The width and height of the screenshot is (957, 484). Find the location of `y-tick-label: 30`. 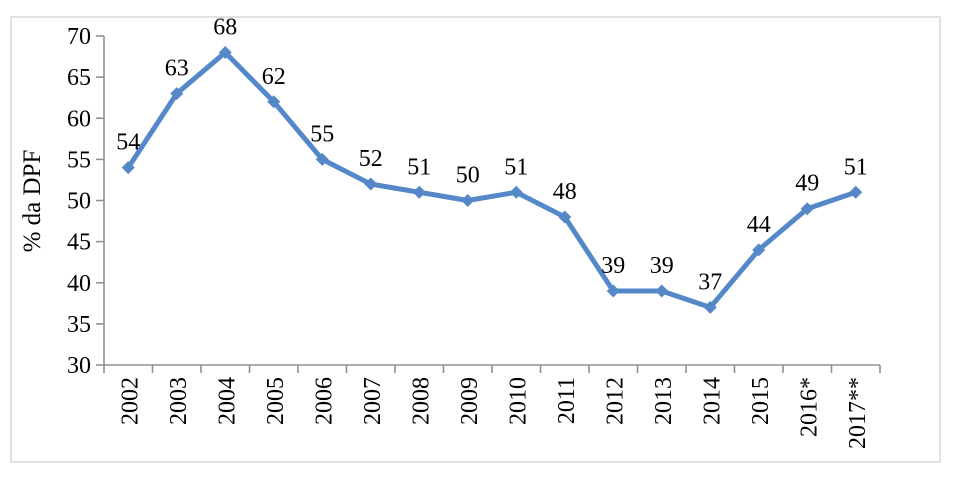

y-tick-label: 30 is located at coordinates (79, 366).